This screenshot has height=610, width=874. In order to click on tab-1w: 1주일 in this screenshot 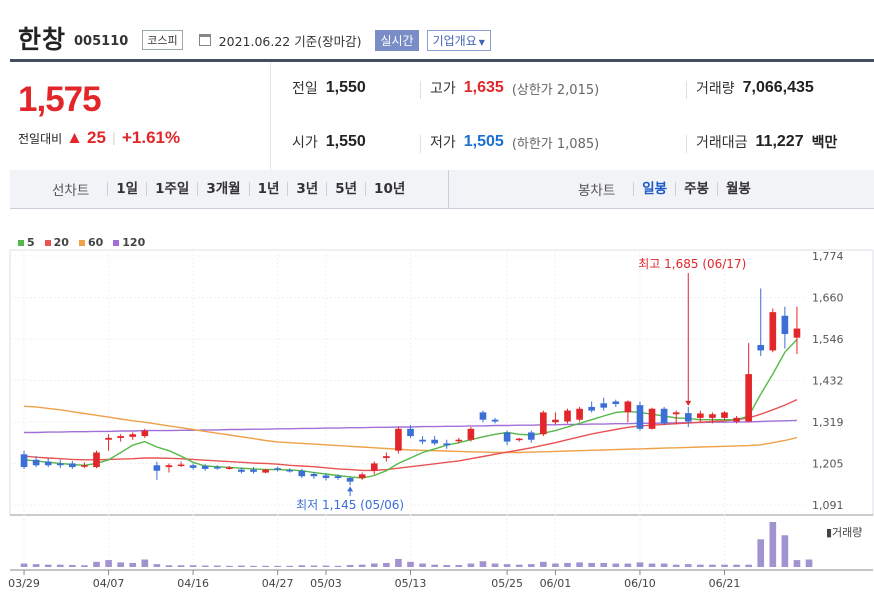, I will do `click(171, 189)`.